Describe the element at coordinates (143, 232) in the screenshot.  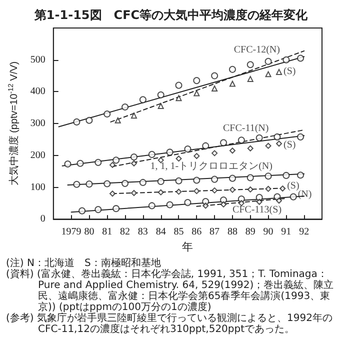
I see `x-tick-label: 83` at that location.